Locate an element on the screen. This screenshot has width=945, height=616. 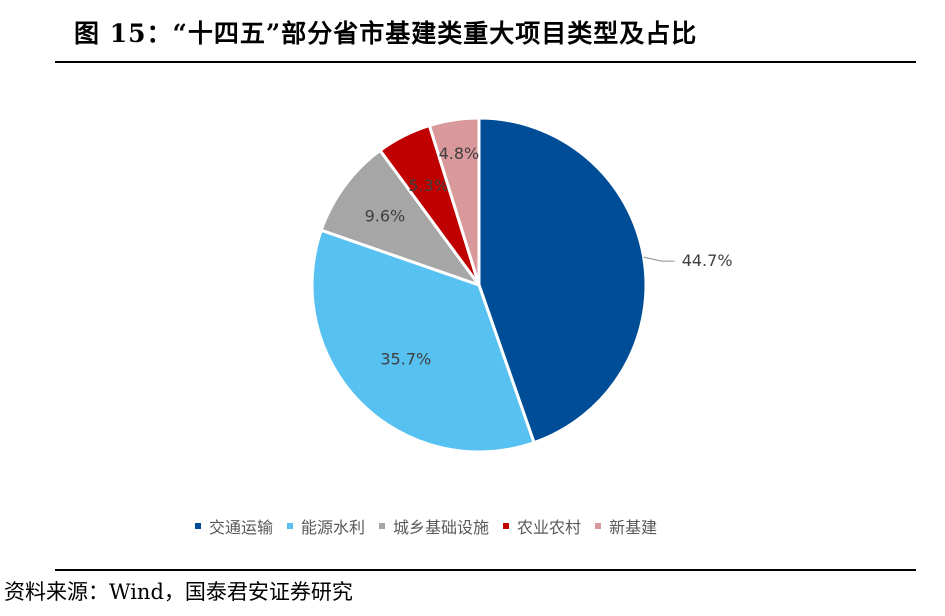
legend-item-energy-water: 能源水利 is located at coordinates (326, 526).